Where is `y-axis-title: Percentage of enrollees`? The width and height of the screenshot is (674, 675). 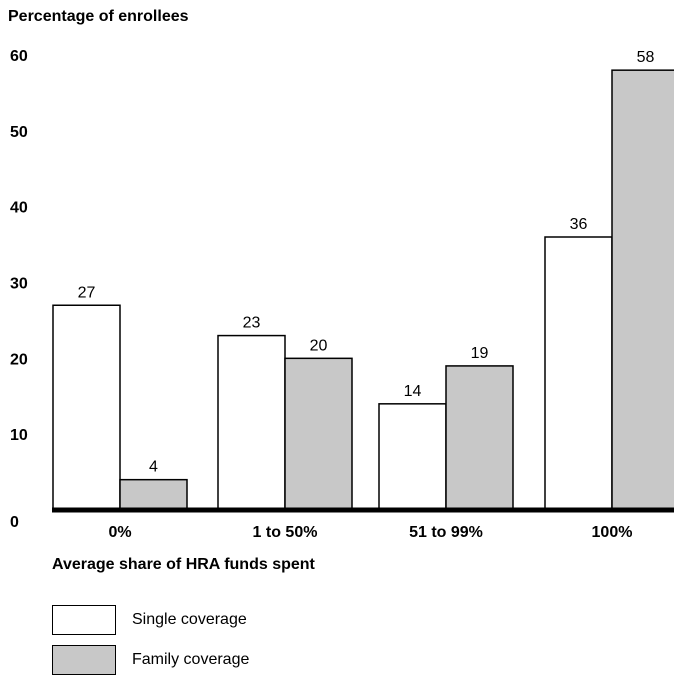
y-axis-title: Percentage of enrollees is located at coordinates (98, 16).